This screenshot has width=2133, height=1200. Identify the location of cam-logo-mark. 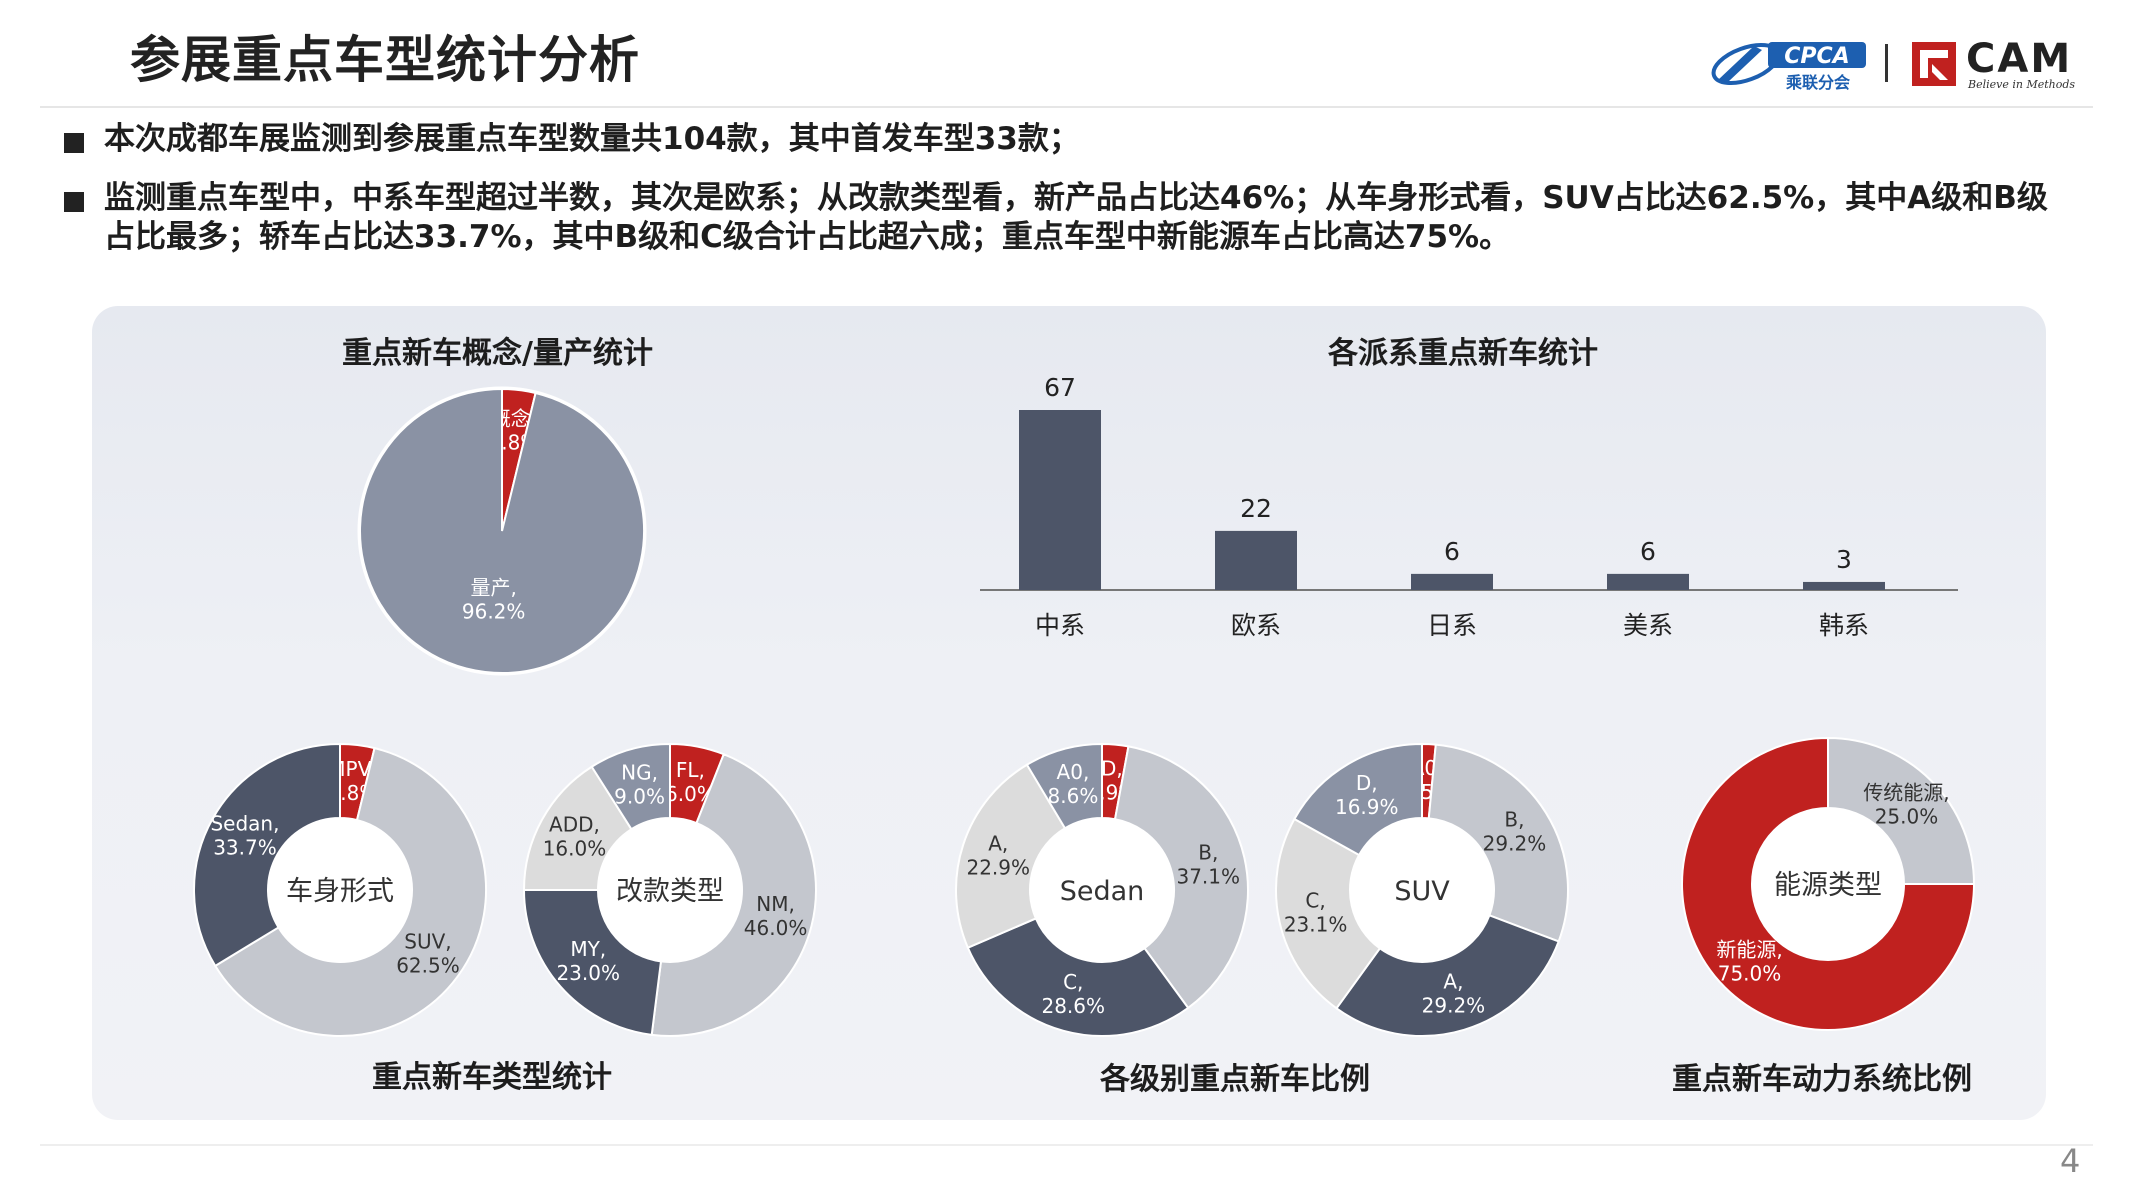
(1934, 64).